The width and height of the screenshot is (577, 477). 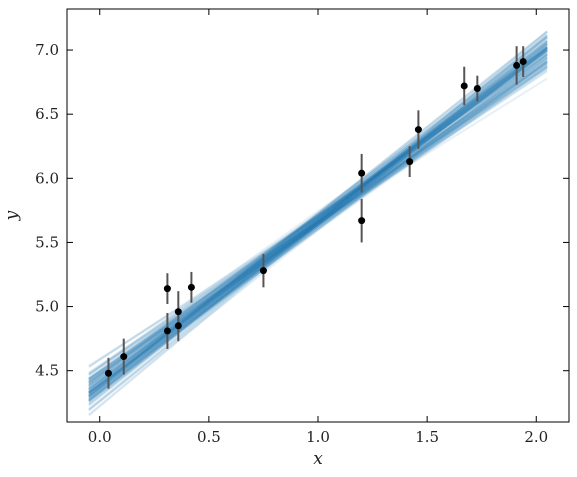 What do you see at coordinates (318, 459) in the screenshot?
I see `x-axis-label: x` at bounding box center [318, 459].